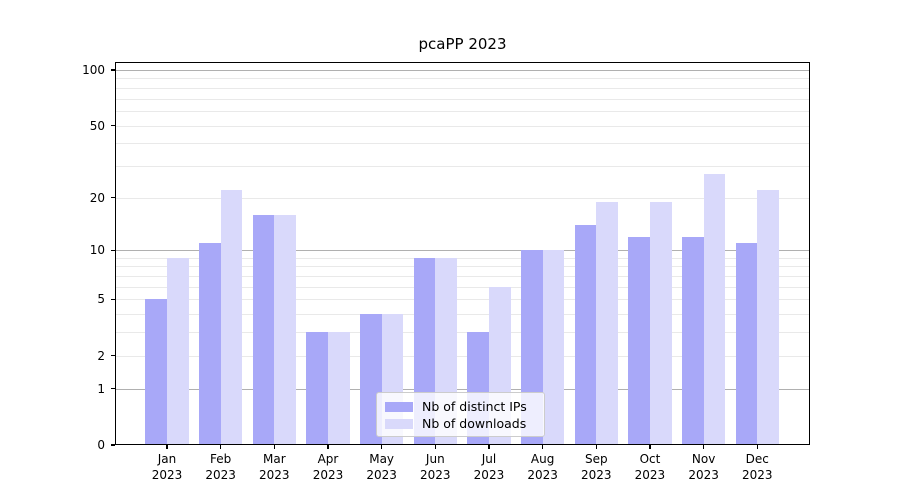  I want to click on x-tick-label: Feb 2023, so click(220, 467).